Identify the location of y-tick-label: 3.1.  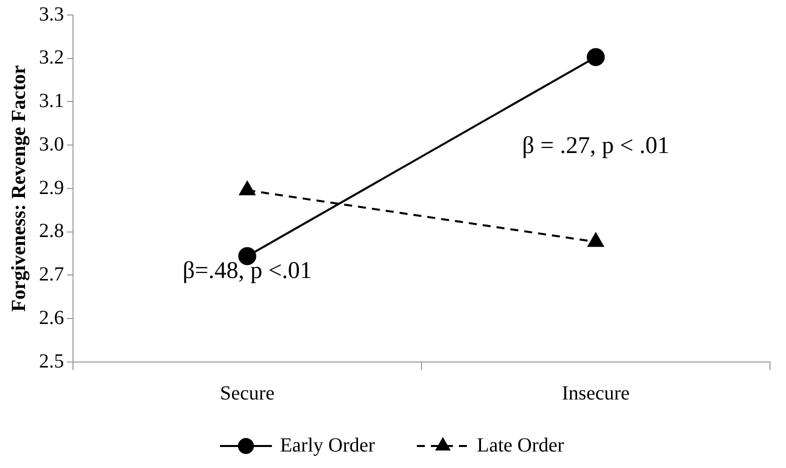
(51, 101).